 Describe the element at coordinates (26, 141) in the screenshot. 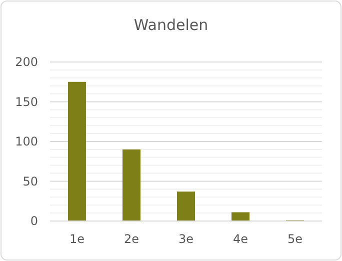

I see `y-tick-label: 100` at that location.